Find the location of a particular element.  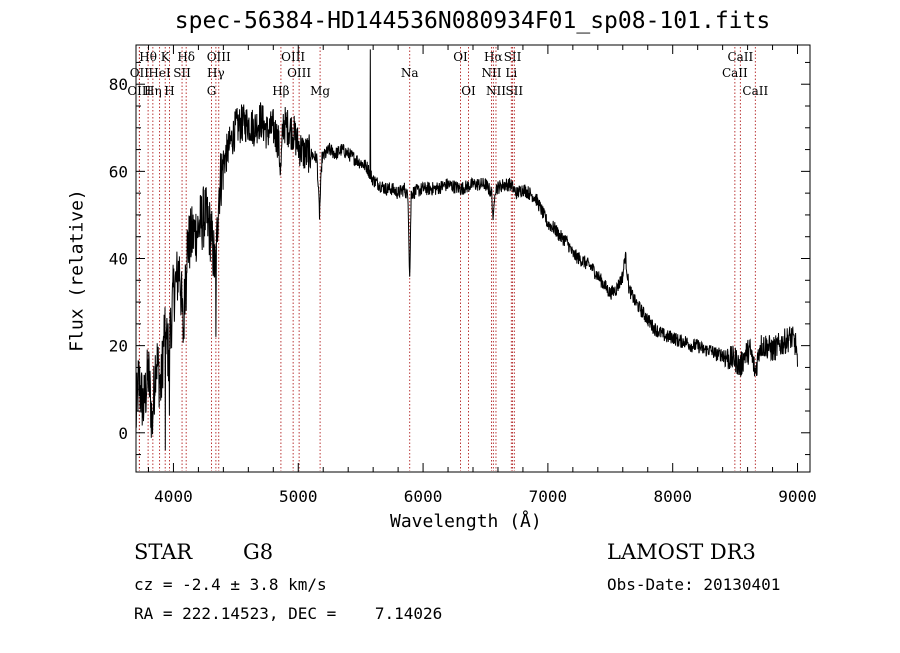

redshift-cz: cz = -2.4 ± 3.8 km/s is located at coordinates (230, 584).